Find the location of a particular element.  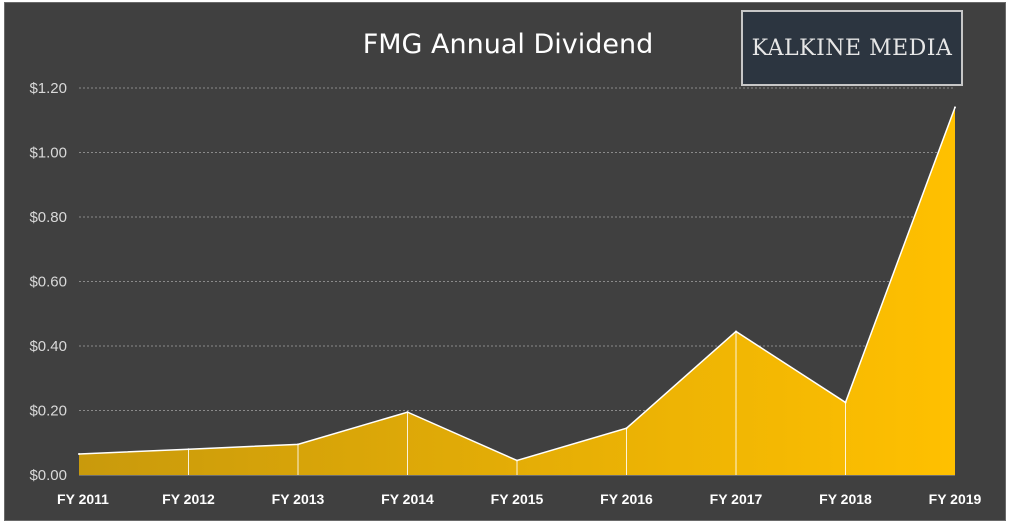

y-tick-label: $0.80 is located at coordinates (48, 217).